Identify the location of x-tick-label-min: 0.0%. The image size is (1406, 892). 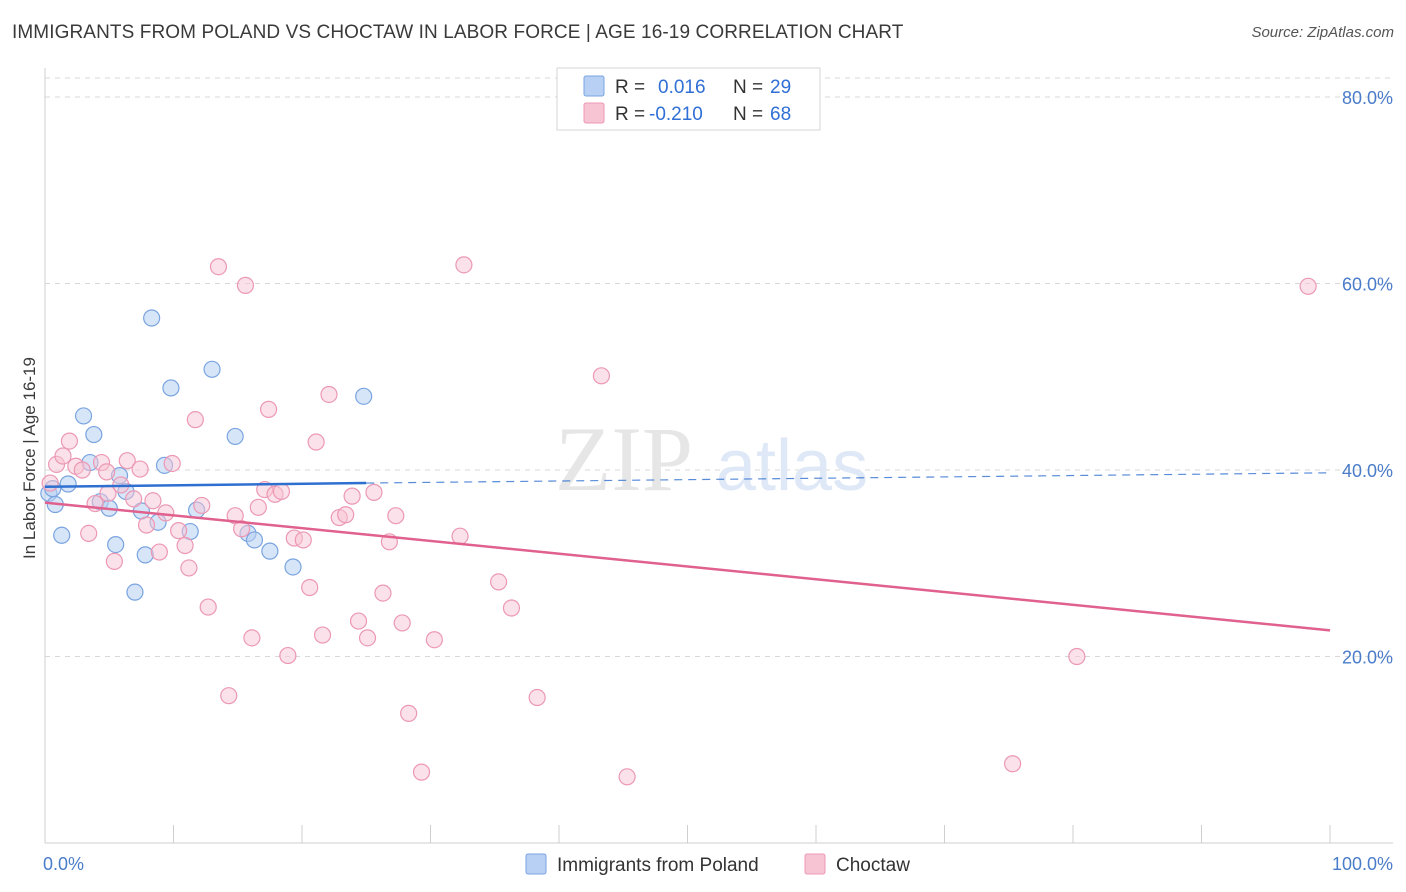
(63, 864).